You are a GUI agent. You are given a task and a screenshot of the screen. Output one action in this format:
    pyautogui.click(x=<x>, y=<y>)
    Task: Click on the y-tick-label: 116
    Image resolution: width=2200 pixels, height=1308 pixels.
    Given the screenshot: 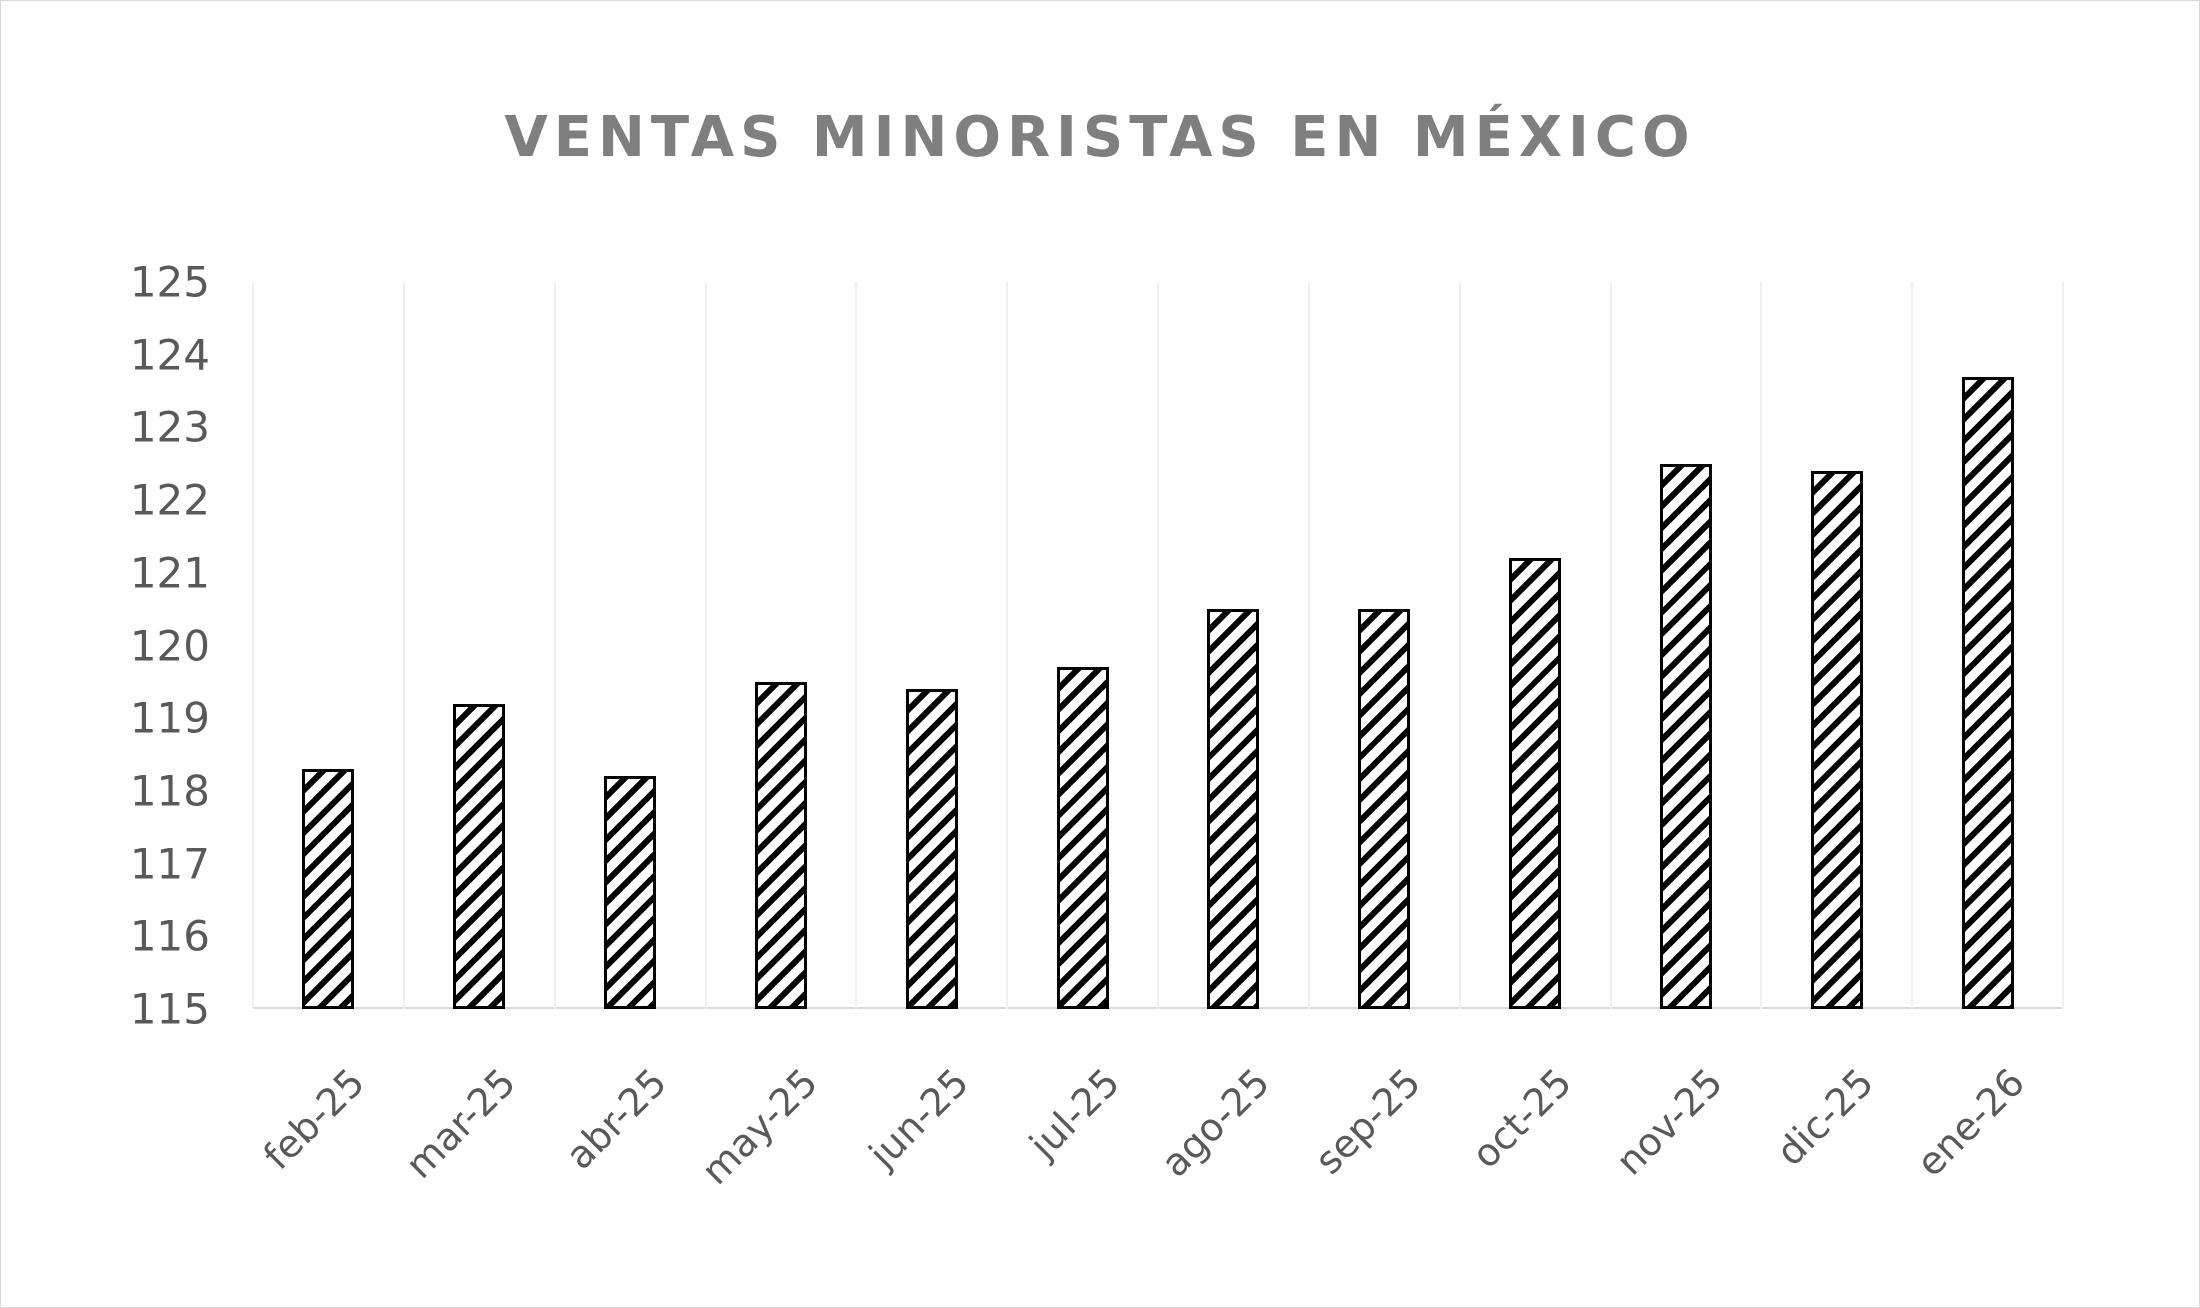 What is the action you would take?
    pyautogui.click(x=169, y=936)
    